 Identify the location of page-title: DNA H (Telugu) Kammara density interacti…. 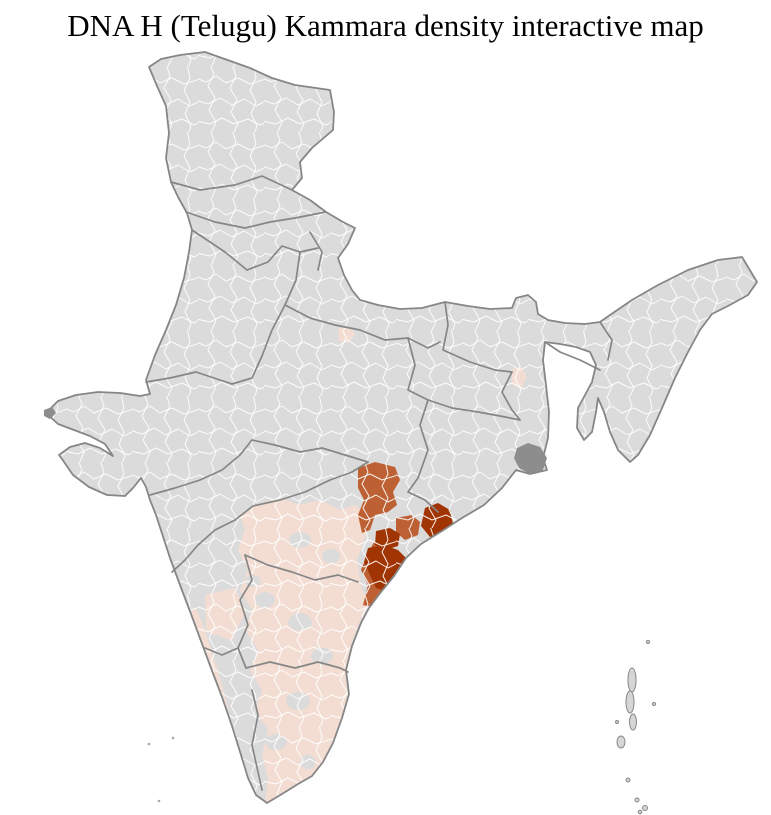
(385, 25).